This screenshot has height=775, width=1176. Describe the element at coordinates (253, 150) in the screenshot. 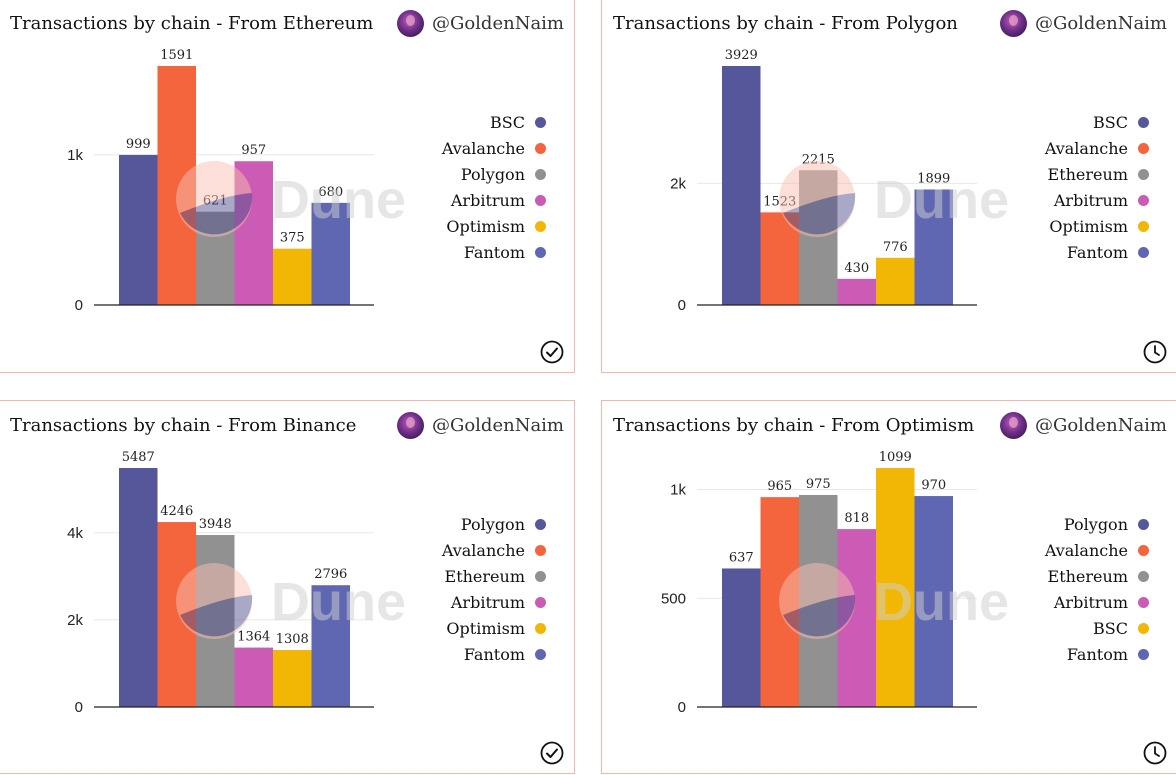

I see `bar-value-label: 957` at that location.